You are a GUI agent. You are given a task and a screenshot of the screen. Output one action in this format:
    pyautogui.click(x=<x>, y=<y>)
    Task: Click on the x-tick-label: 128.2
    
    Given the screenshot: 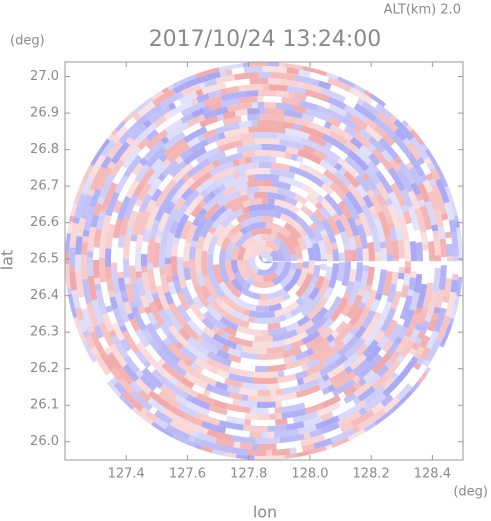 What is the action you would take?
    pyautogui.click(x=371, y=474)
    